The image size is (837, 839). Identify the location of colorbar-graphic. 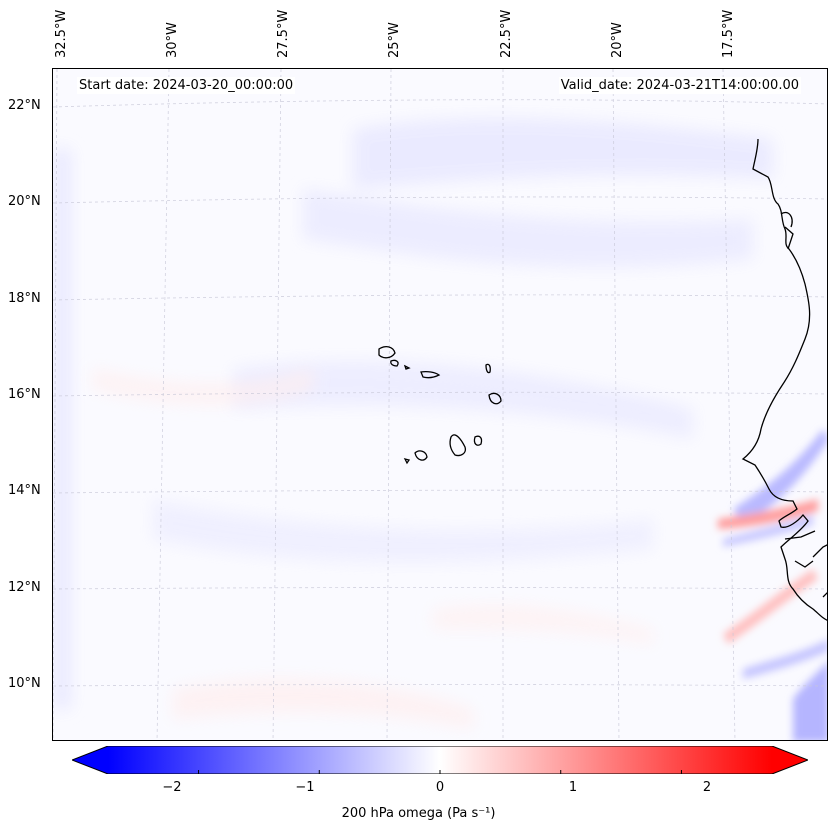
(440, 760).